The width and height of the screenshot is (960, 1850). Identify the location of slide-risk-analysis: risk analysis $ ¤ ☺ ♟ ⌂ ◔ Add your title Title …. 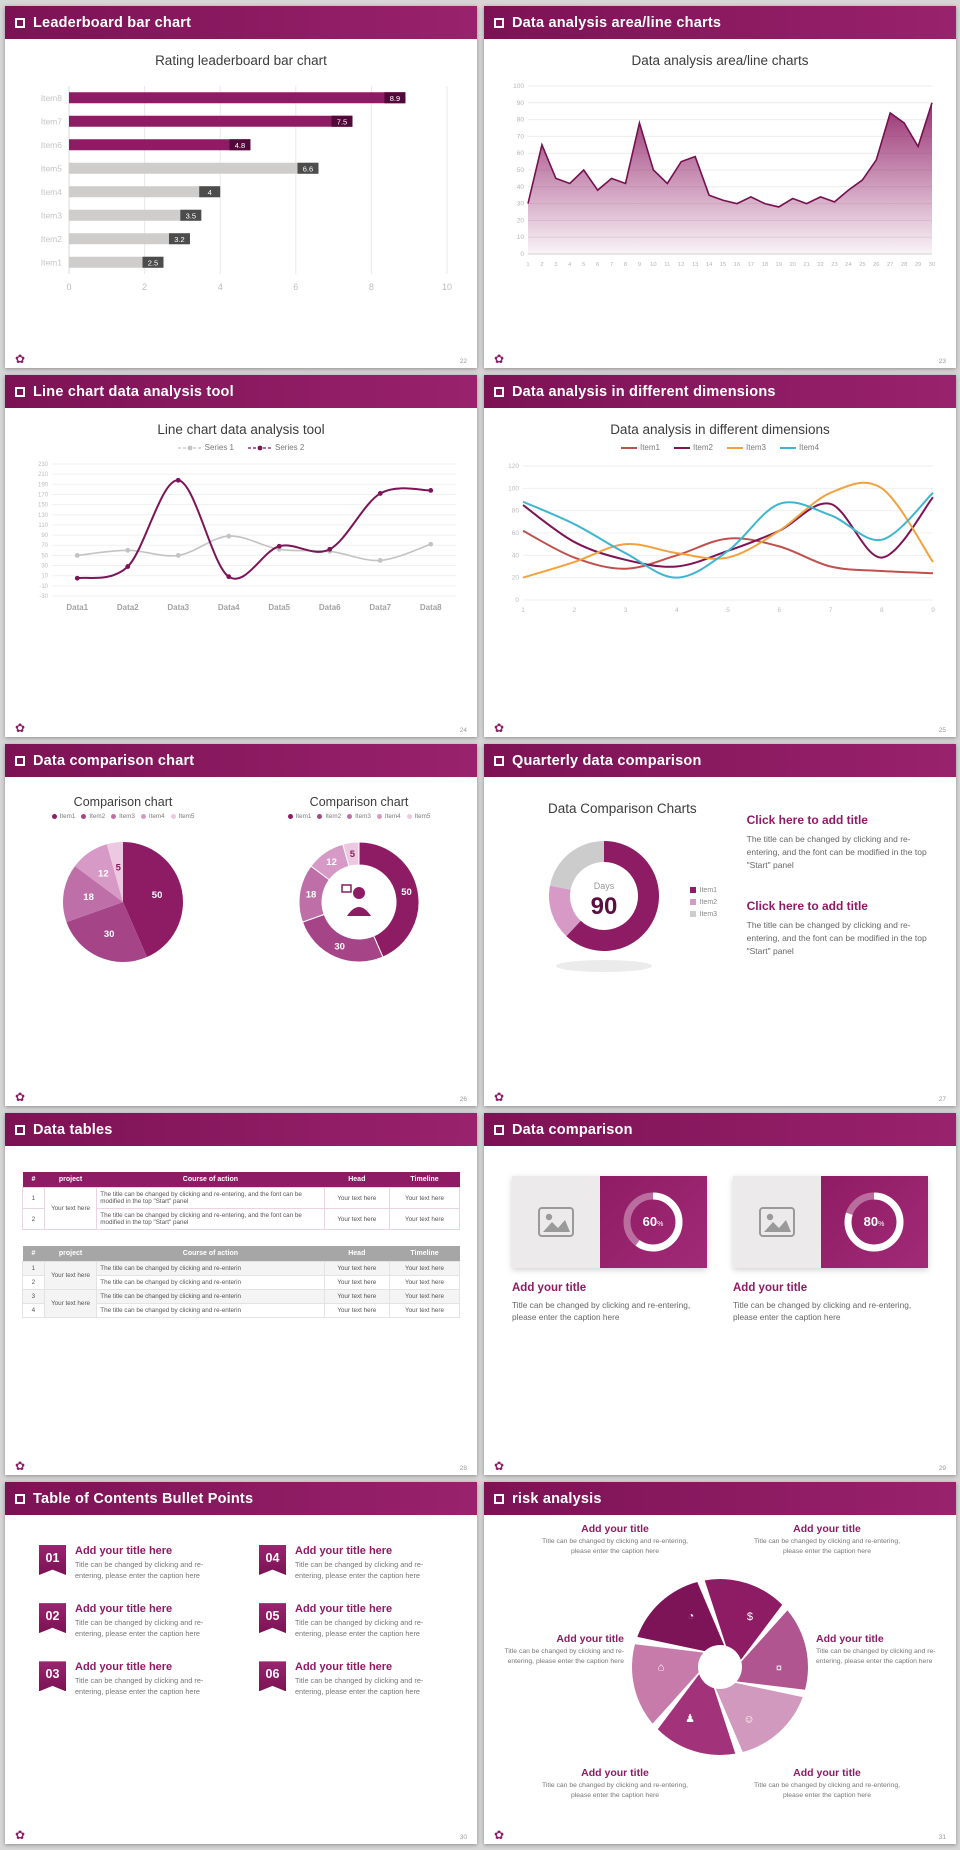
(720, 1663).